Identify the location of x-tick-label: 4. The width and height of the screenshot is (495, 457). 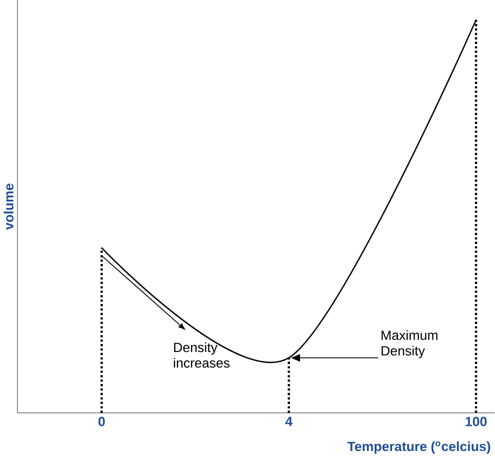
(288, 421).